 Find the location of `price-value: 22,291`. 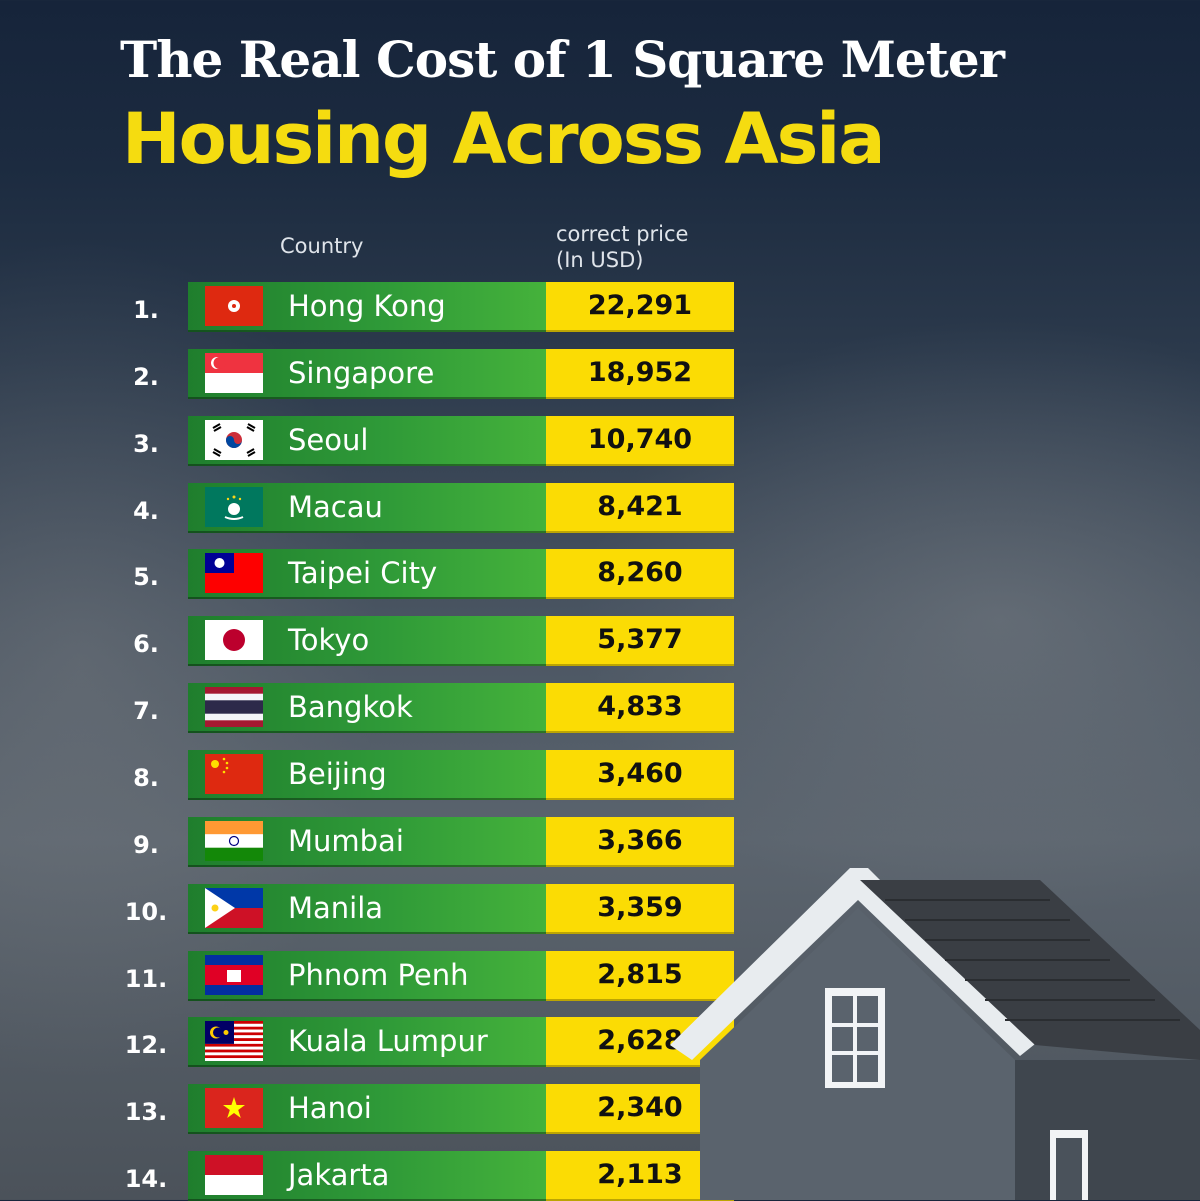

price-value: 22,291 is located at coordinates (640, 307).